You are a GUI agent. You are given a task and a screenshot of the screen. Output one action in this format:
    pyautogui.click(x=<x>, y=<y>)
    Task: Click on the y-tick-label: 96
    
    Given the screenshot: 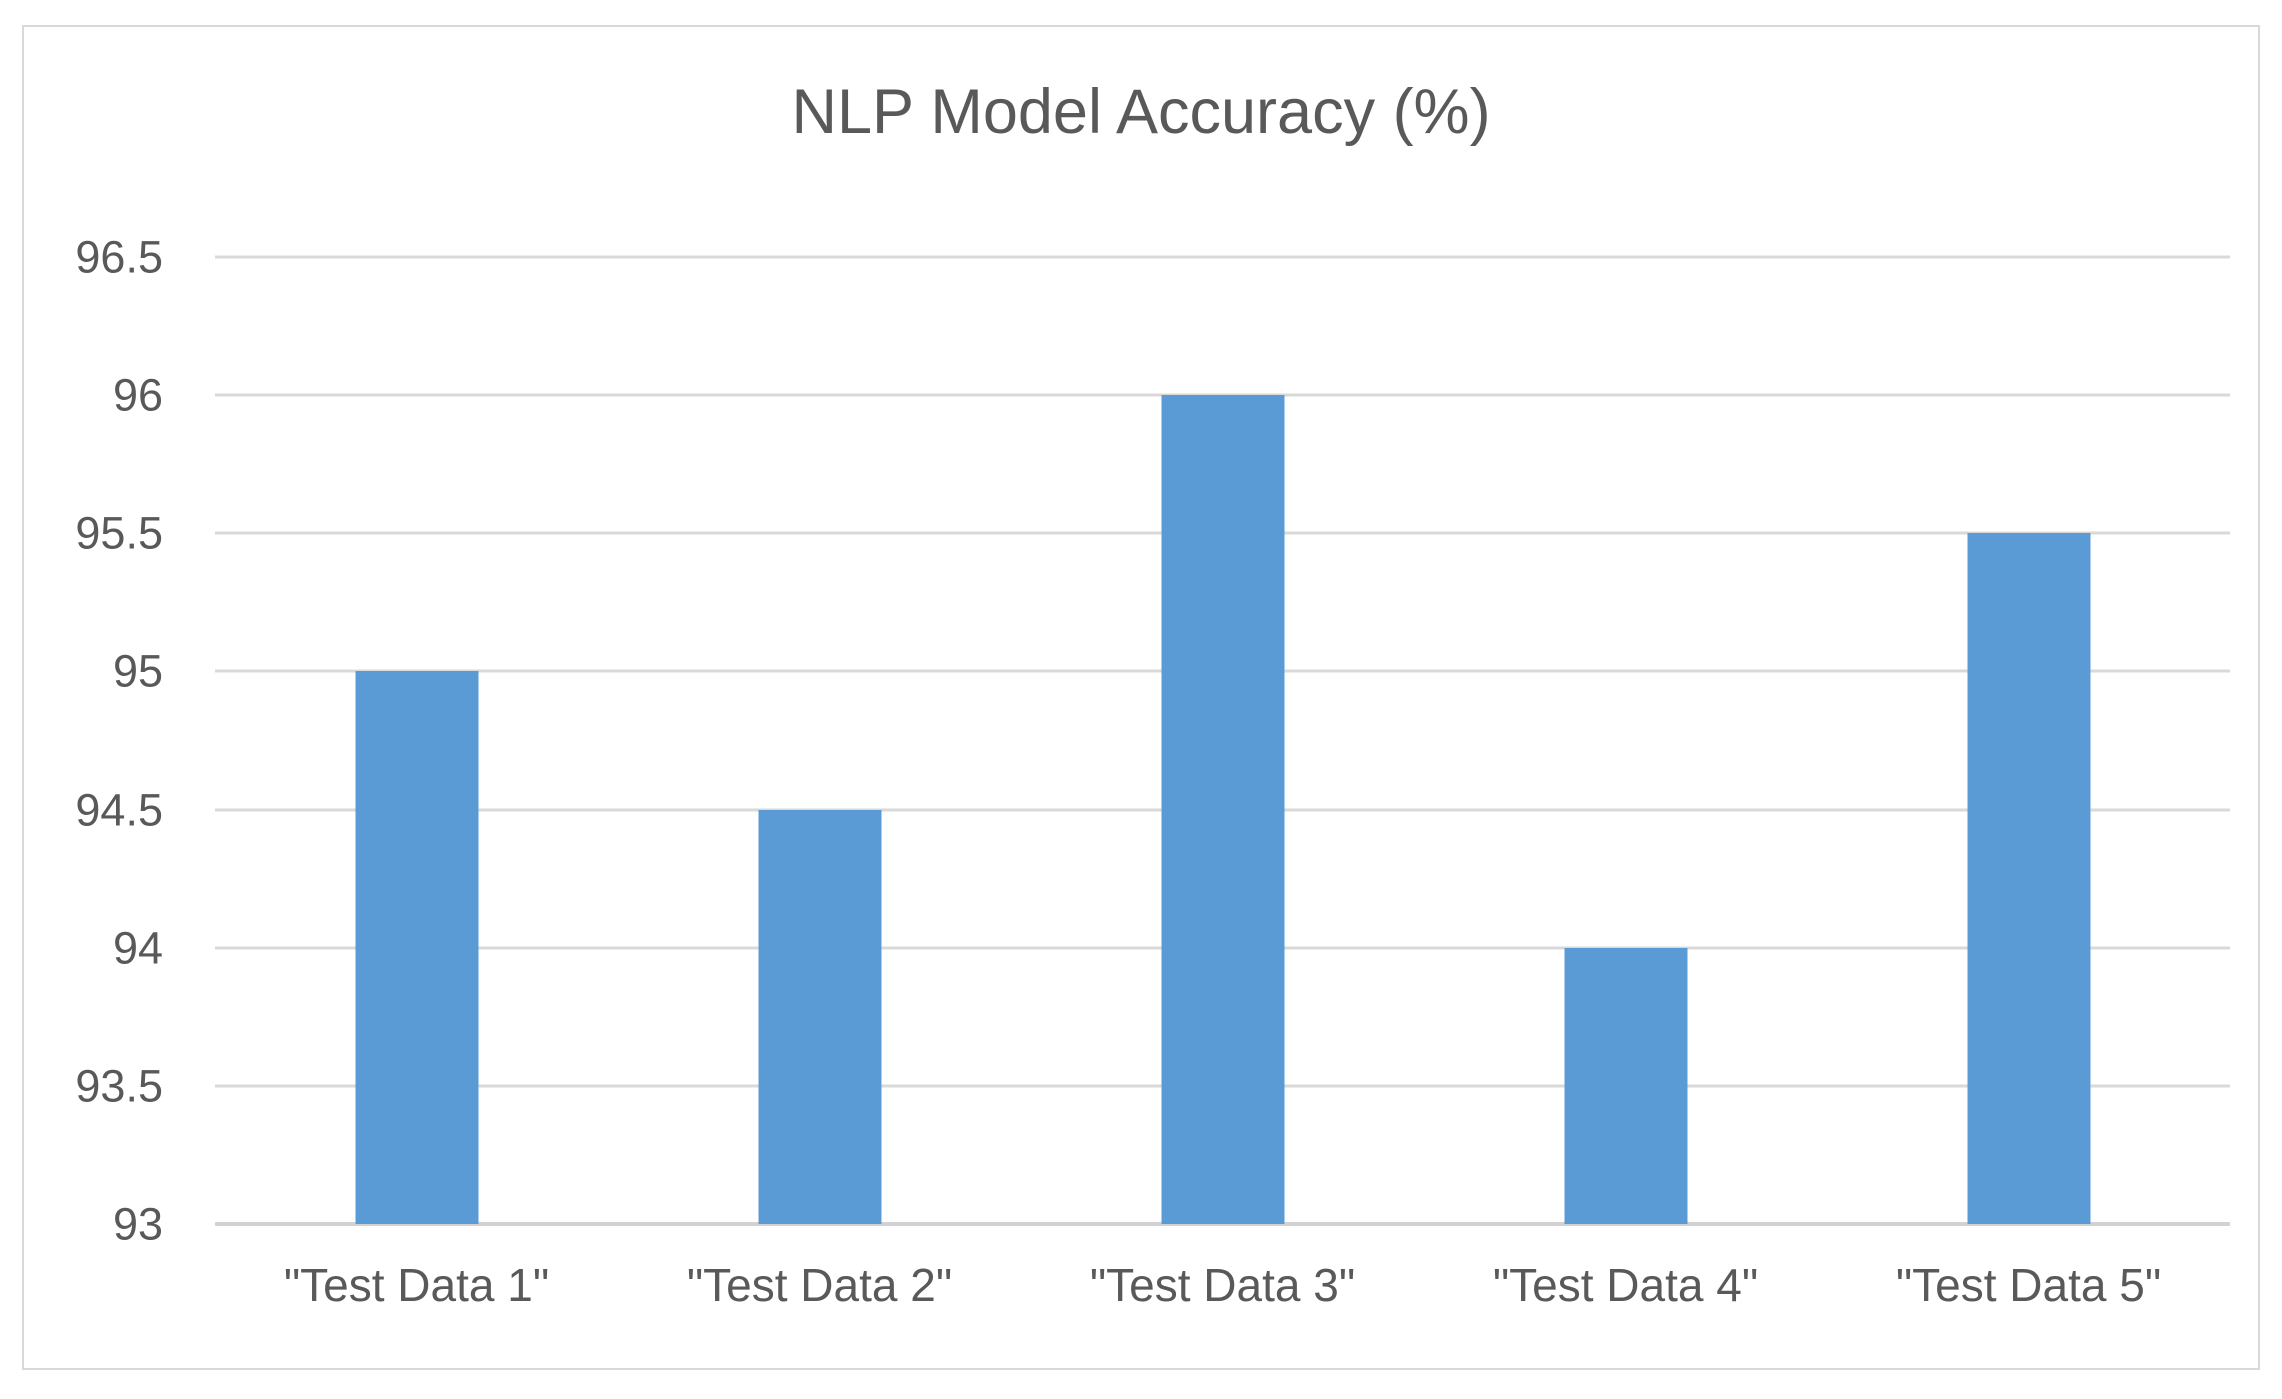 What is the action you would take?
    pyautogui.click(x=137, y=395)
    